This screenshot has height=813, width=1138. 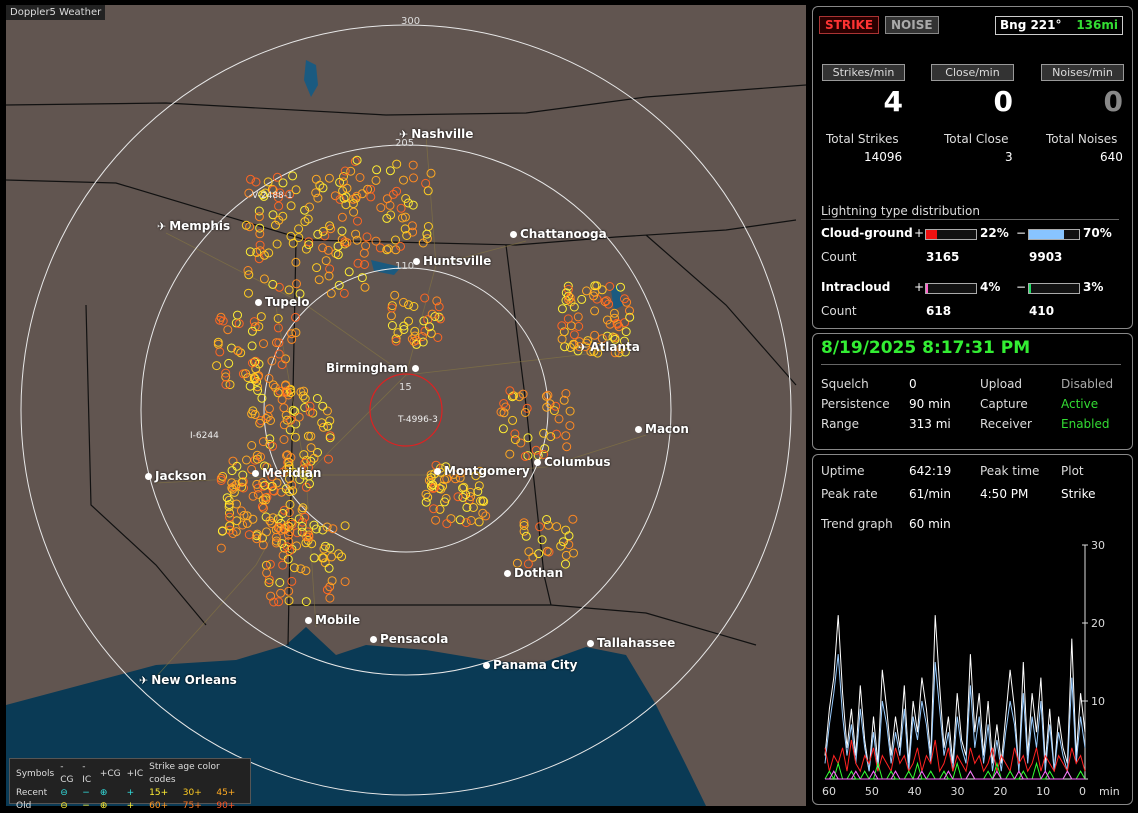 What do you see at coordinates (272, 196) in the screenshot?
I see `storm-cell-label: V-2488-1` at bounding box center [272, 196].